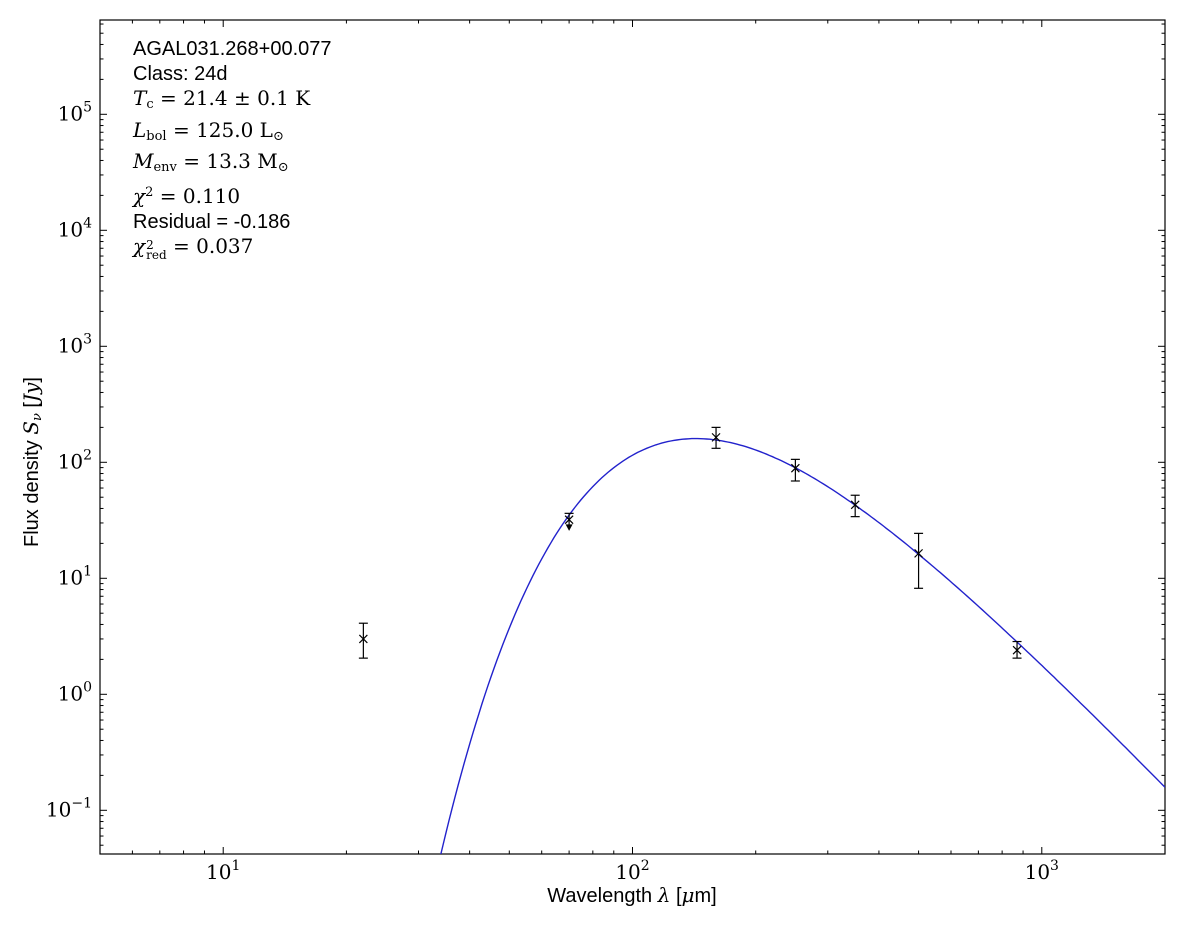  I want to click on x-axis-label: Wavelength λ [μm], so click(631, 895).